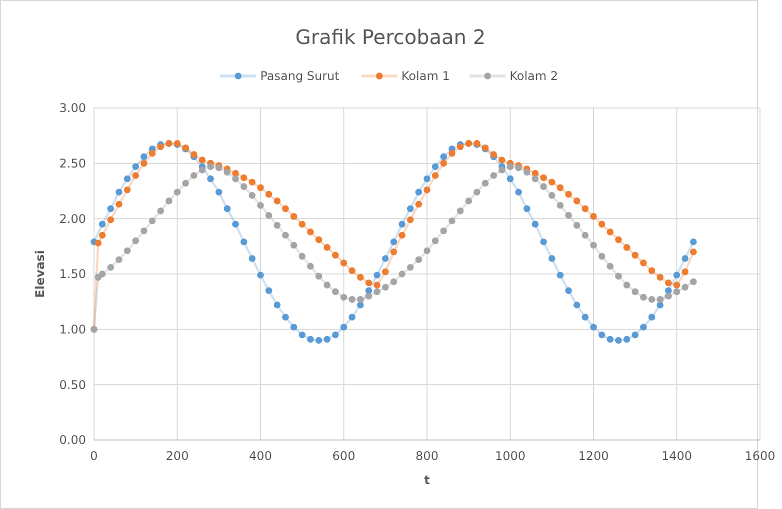  What do you see at coordinates (510, 456) in the screenshot?
I see `x-tick-label: 1000` at bounding box center [510, 456].